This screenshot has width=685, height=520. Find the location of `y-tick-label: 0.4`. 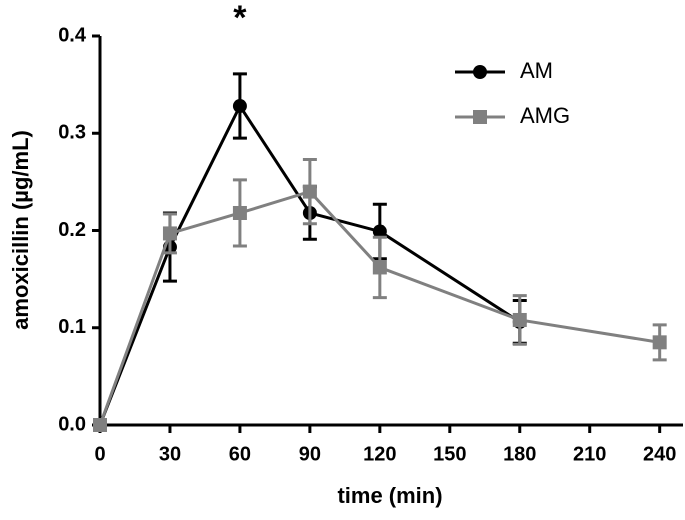

y-tick-label: 0.4 is located at coordinates (72, 35).